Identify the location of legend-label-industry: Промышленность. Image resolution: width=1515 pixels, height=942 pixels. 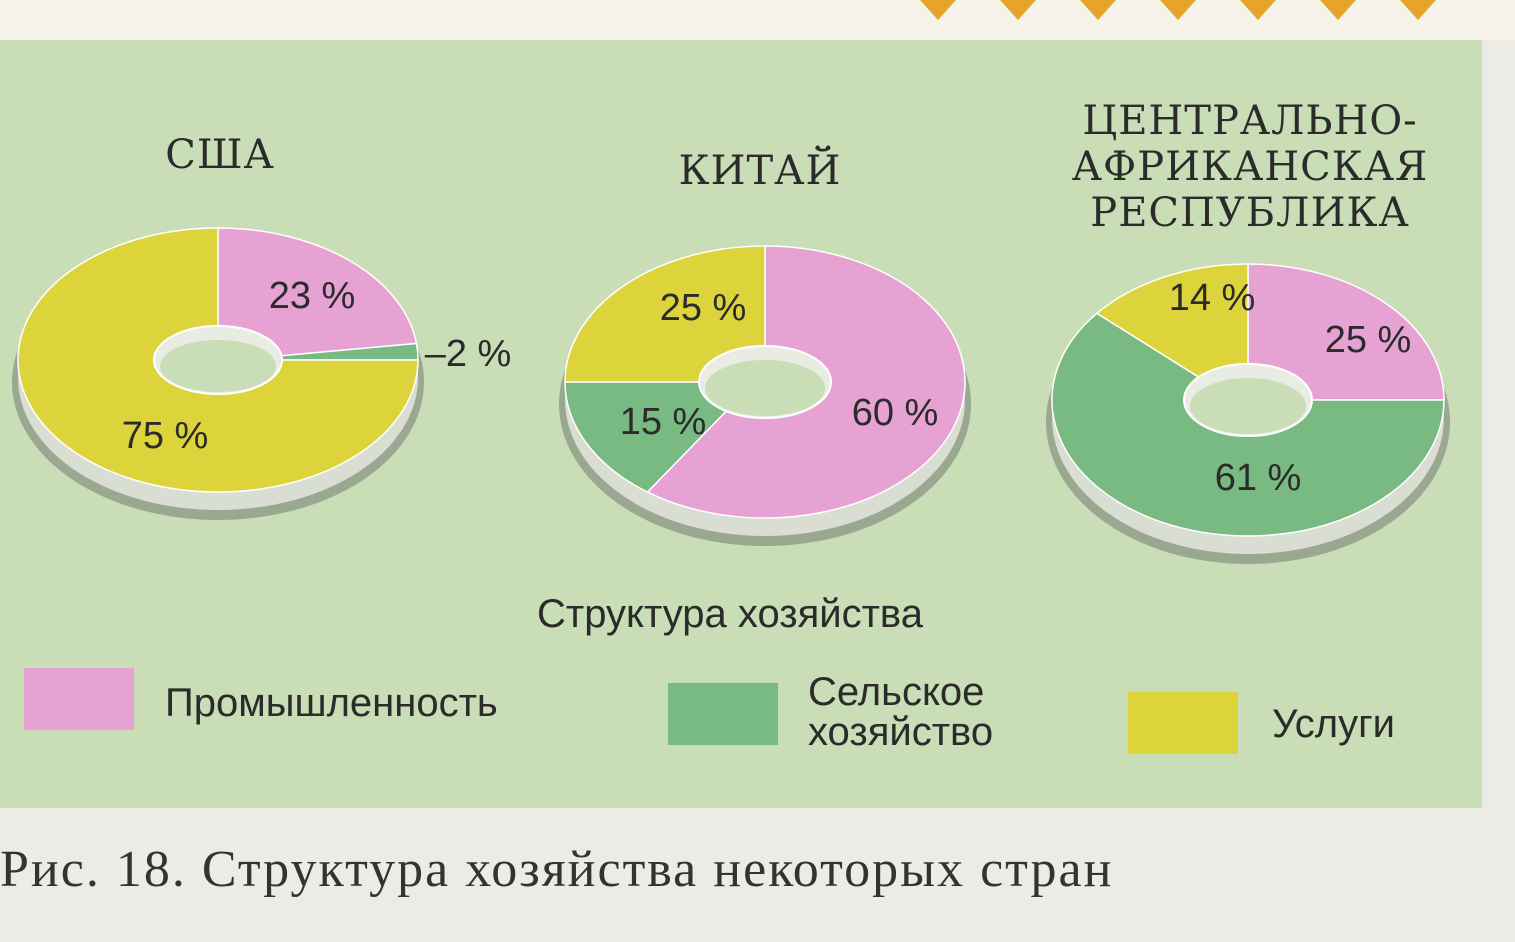
(331, 703).